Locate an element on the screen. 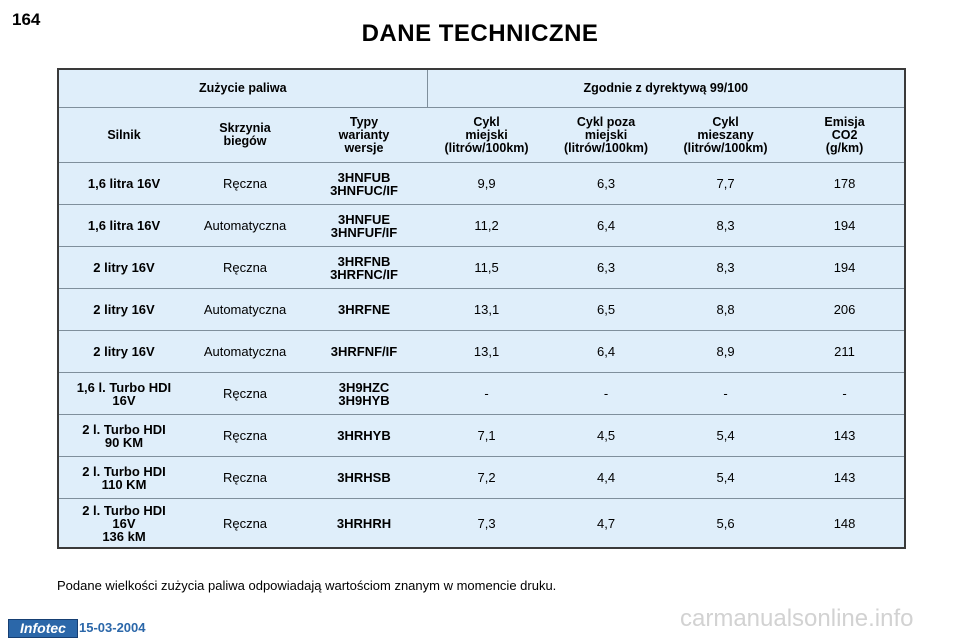 The height and width of the screenshot is (640, 960). footer-date: 15-03-2004 is located at coordinates (112, 627).